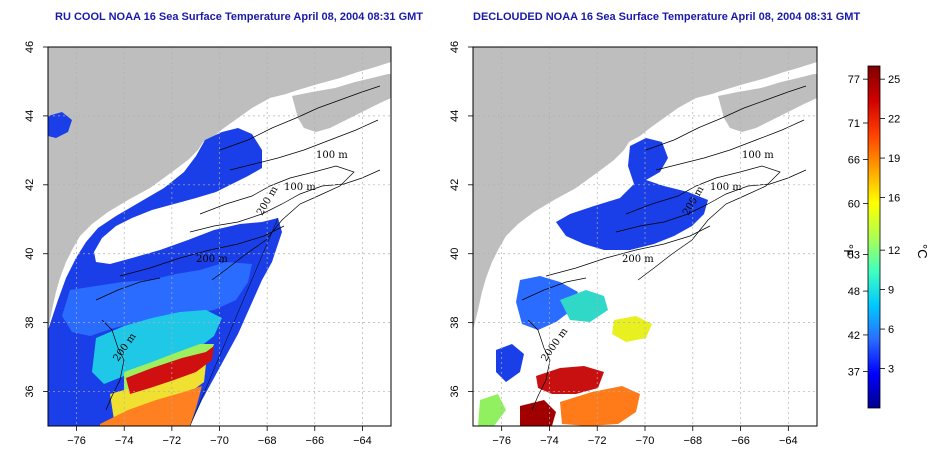  I want to click on celsius-tick-label: 12, so click(894, 251).